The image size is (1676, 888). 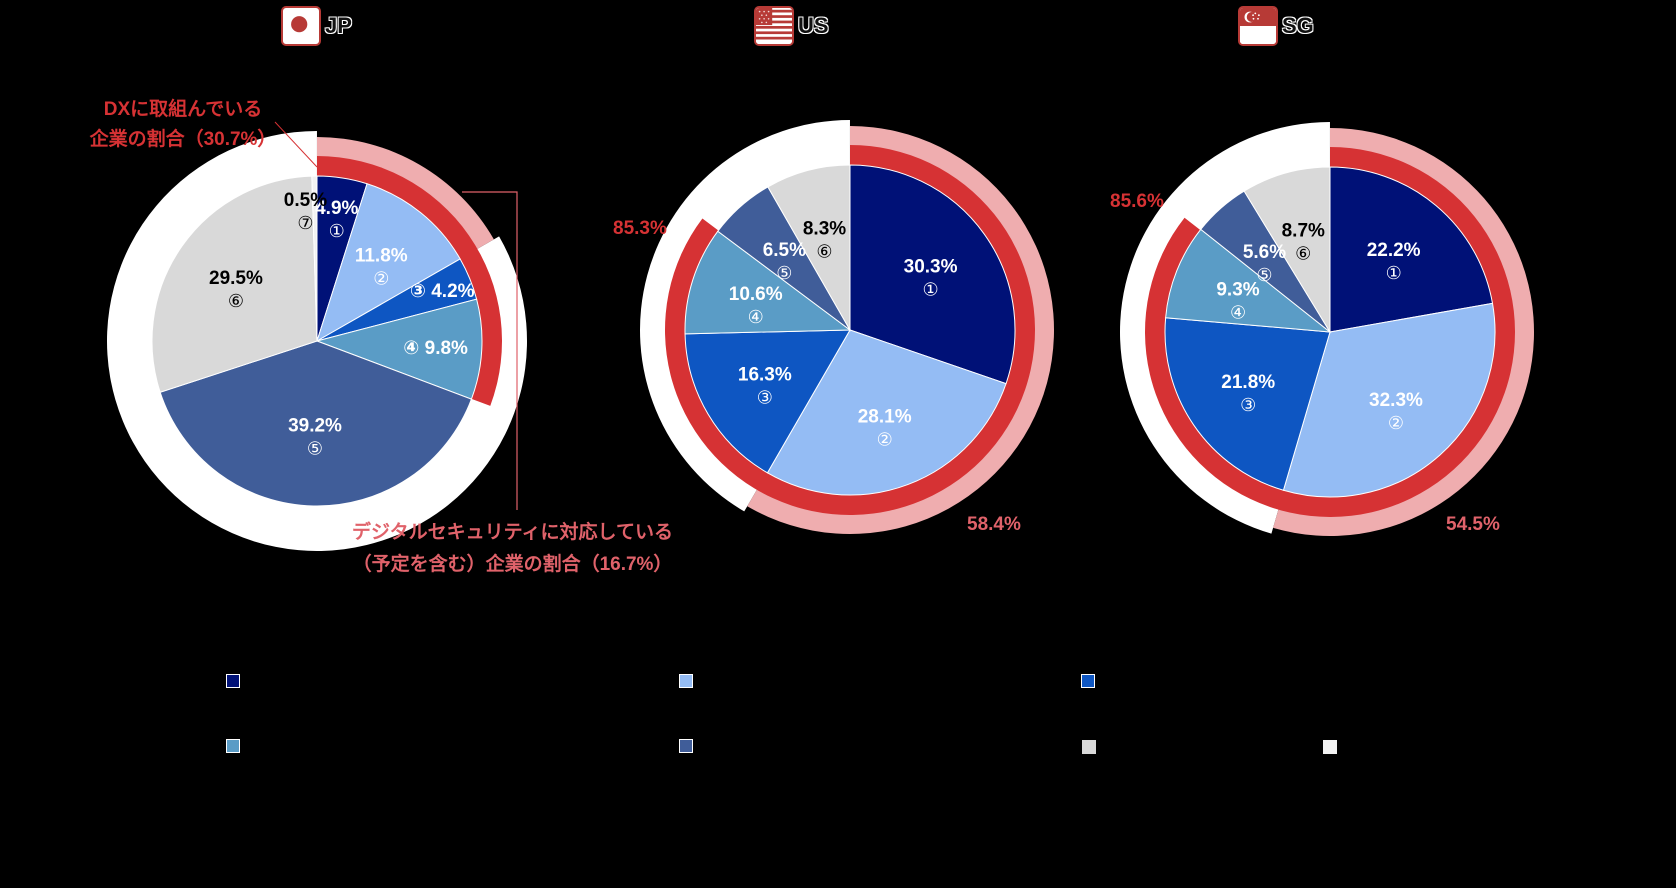 I want to click on slice-value-1: 4.9%, so click(x=336, y=208).